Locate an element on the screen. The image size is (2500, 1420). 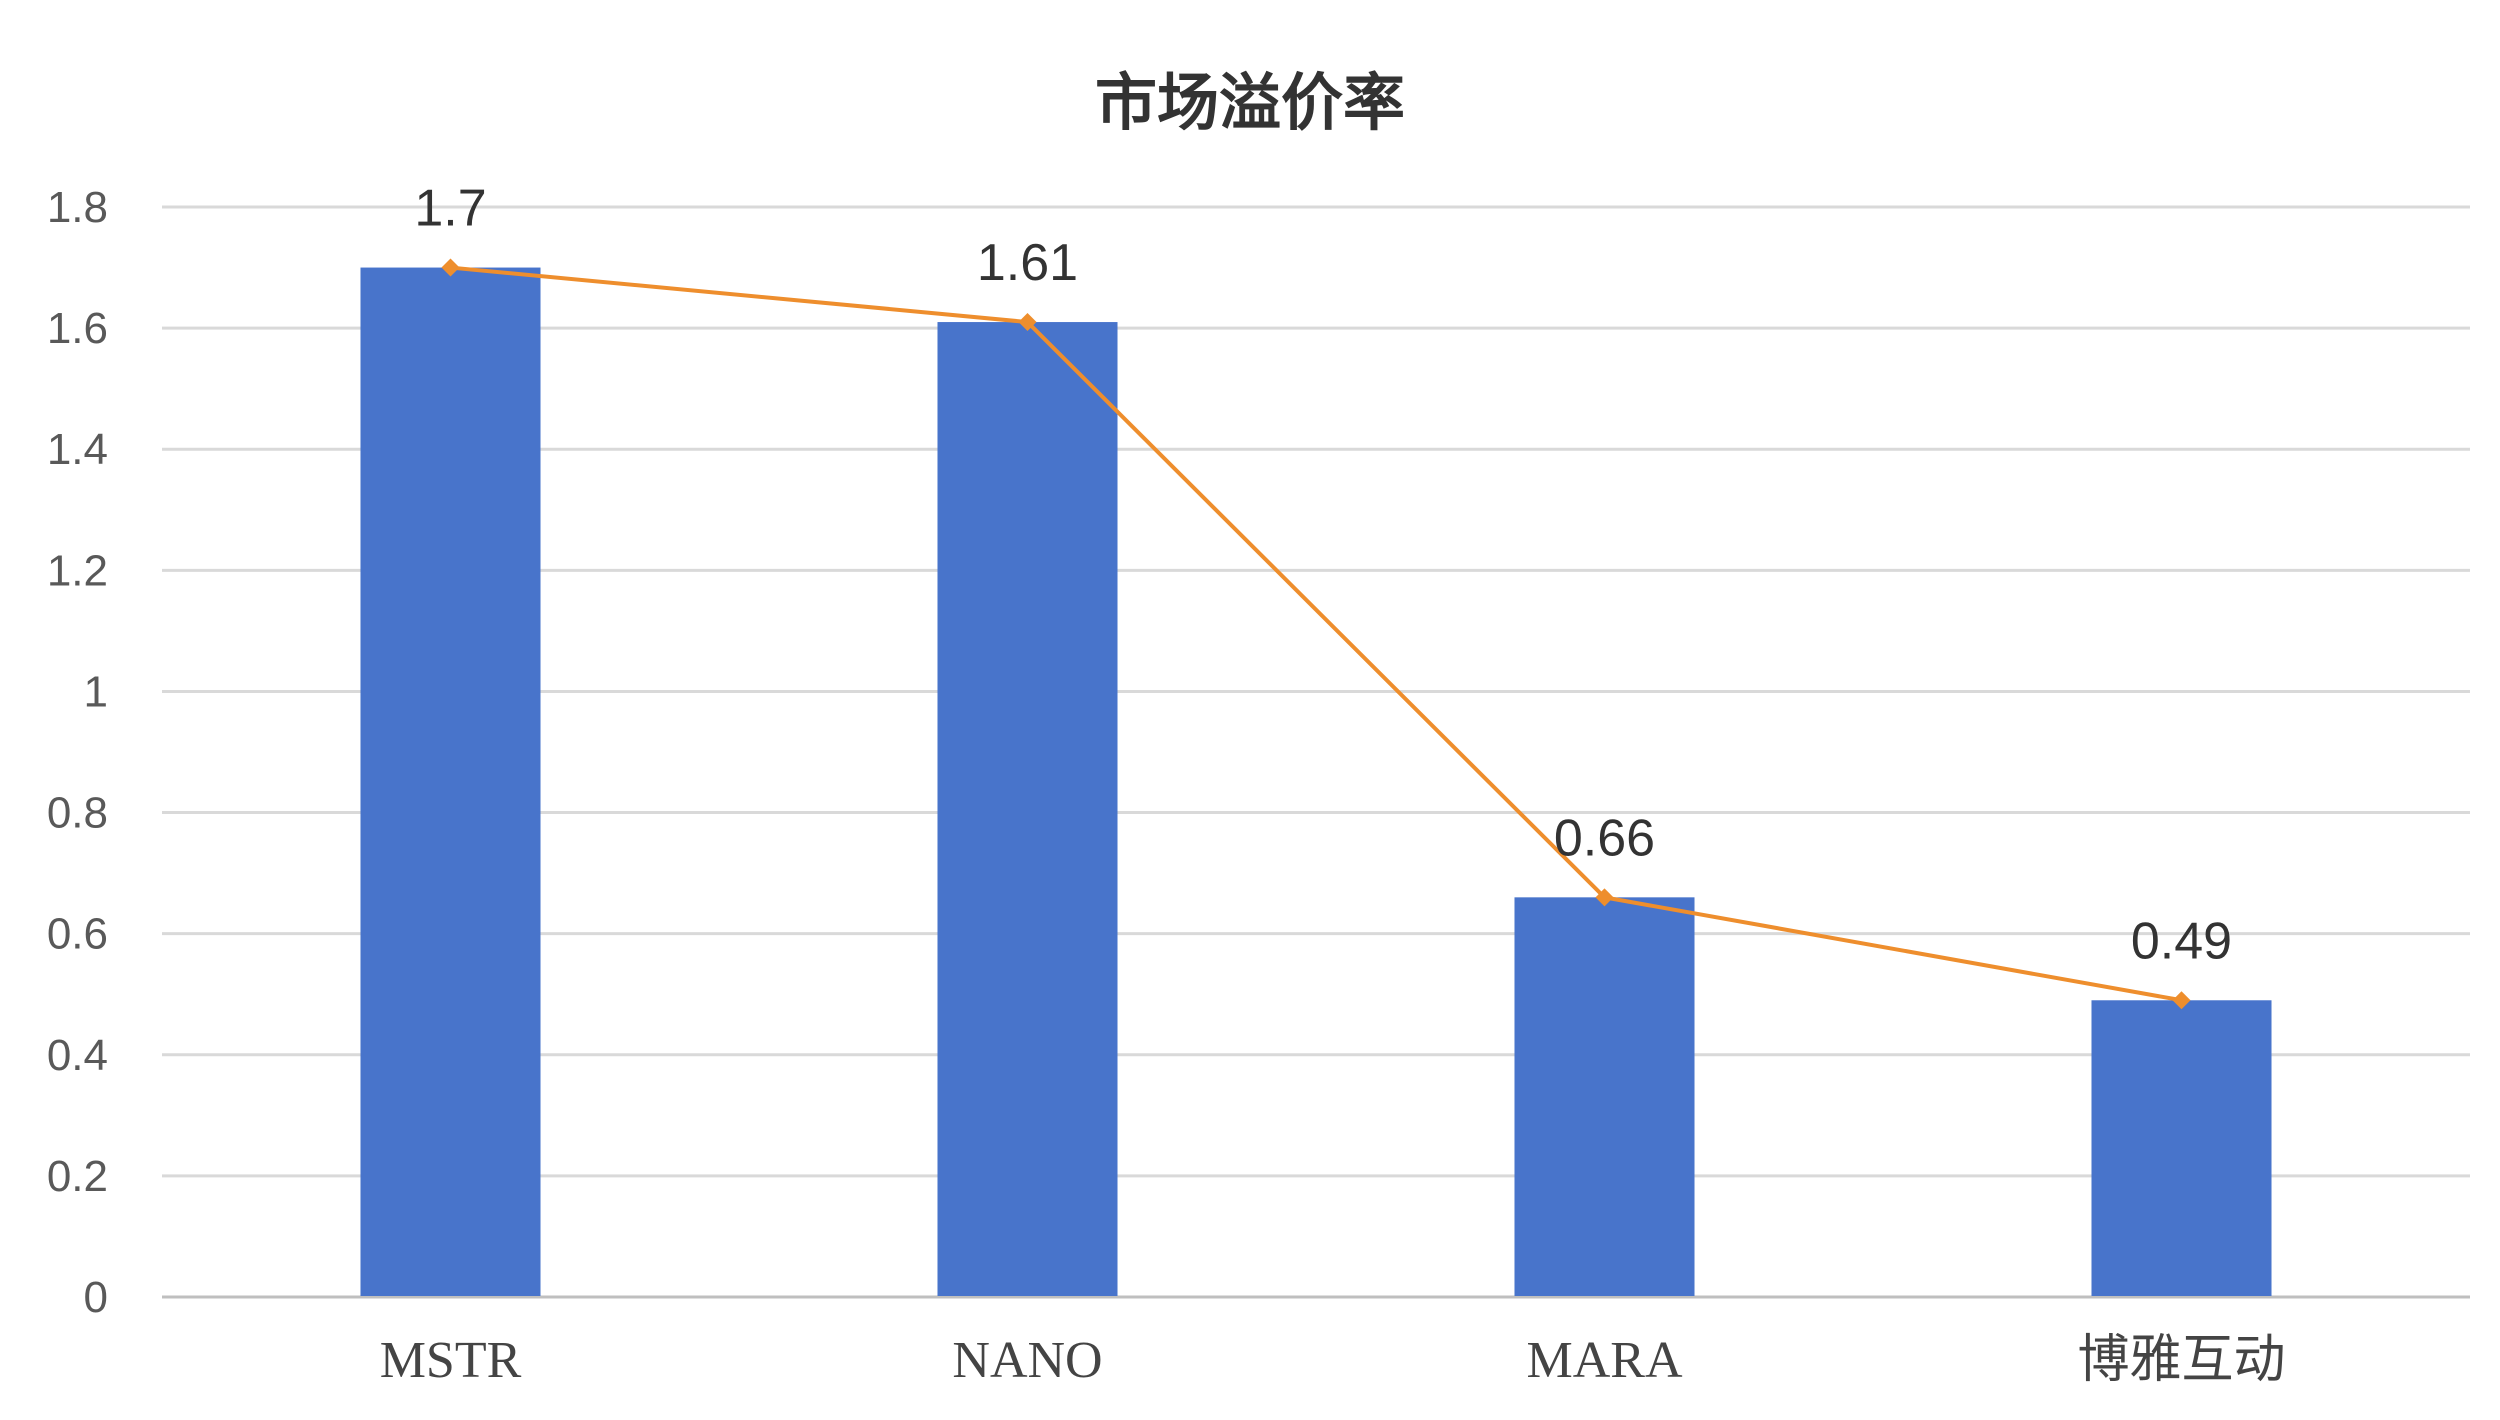
y-tick-label: 1.2 is located at coordinates (77, 570).